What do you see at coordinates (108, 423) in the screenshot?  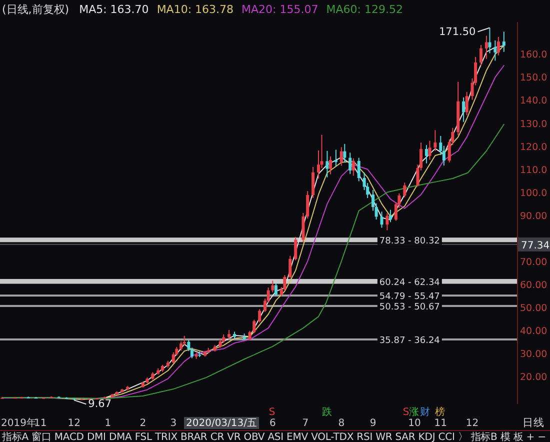 I see `x-tick-label: 1` at bounding box center [108, 423].